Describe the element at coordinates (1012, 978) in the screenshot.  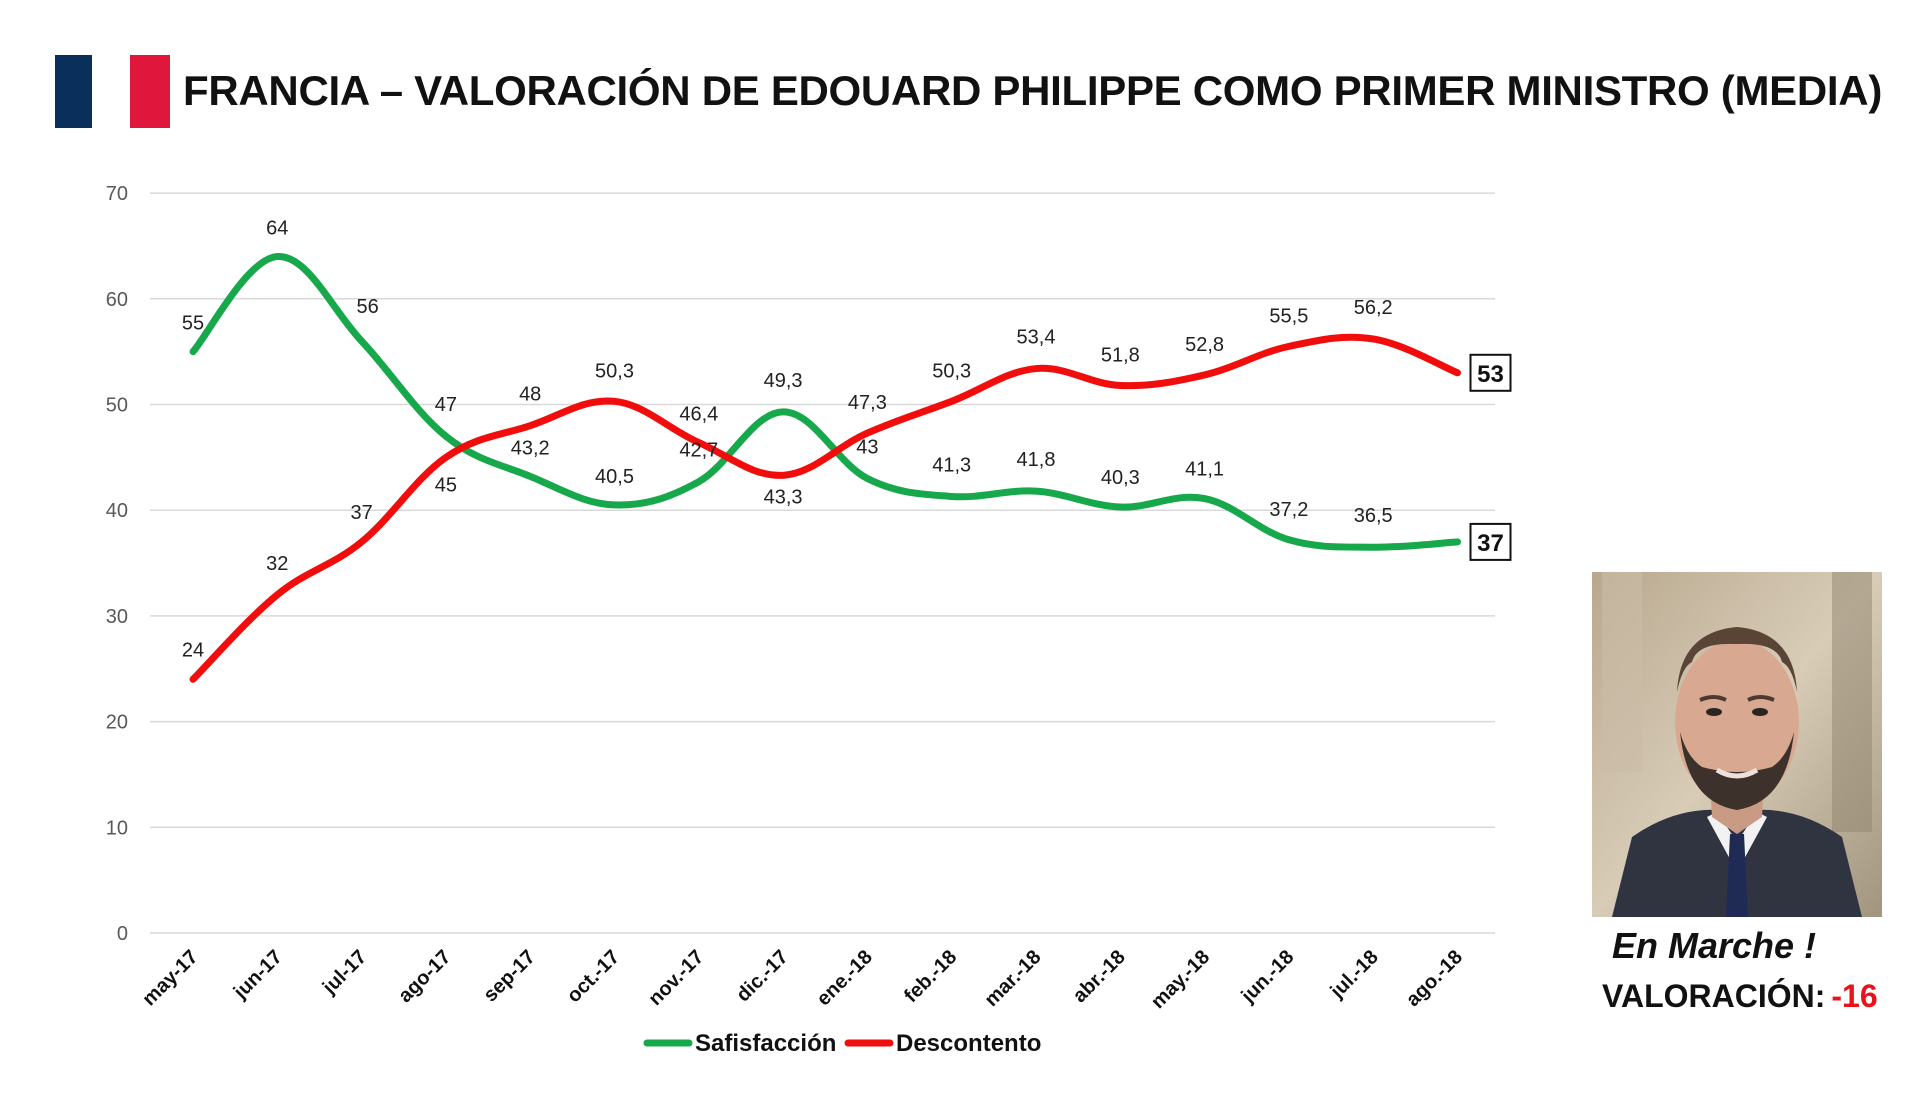
I see `x-tick-label: mar.-18` at that location.